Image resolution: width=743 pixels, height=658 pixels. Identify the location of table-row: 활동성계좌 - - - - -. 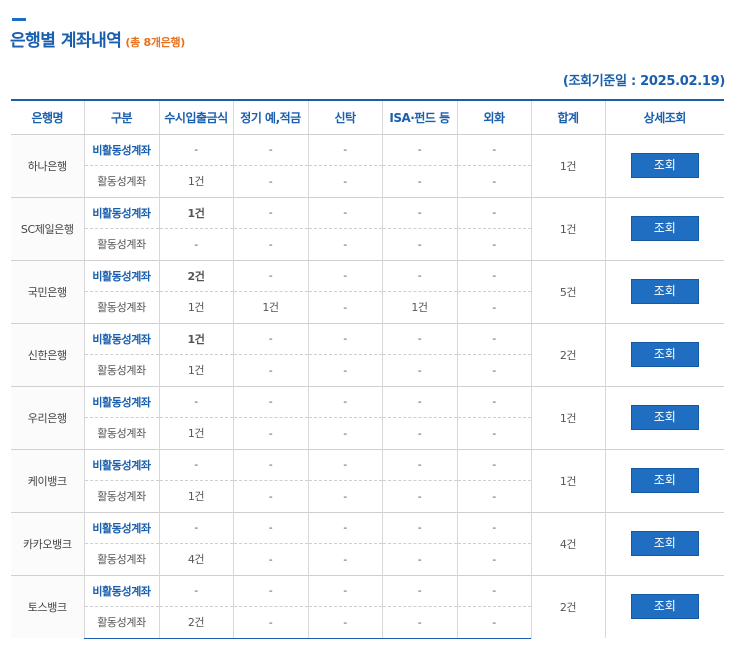
(367, 244).